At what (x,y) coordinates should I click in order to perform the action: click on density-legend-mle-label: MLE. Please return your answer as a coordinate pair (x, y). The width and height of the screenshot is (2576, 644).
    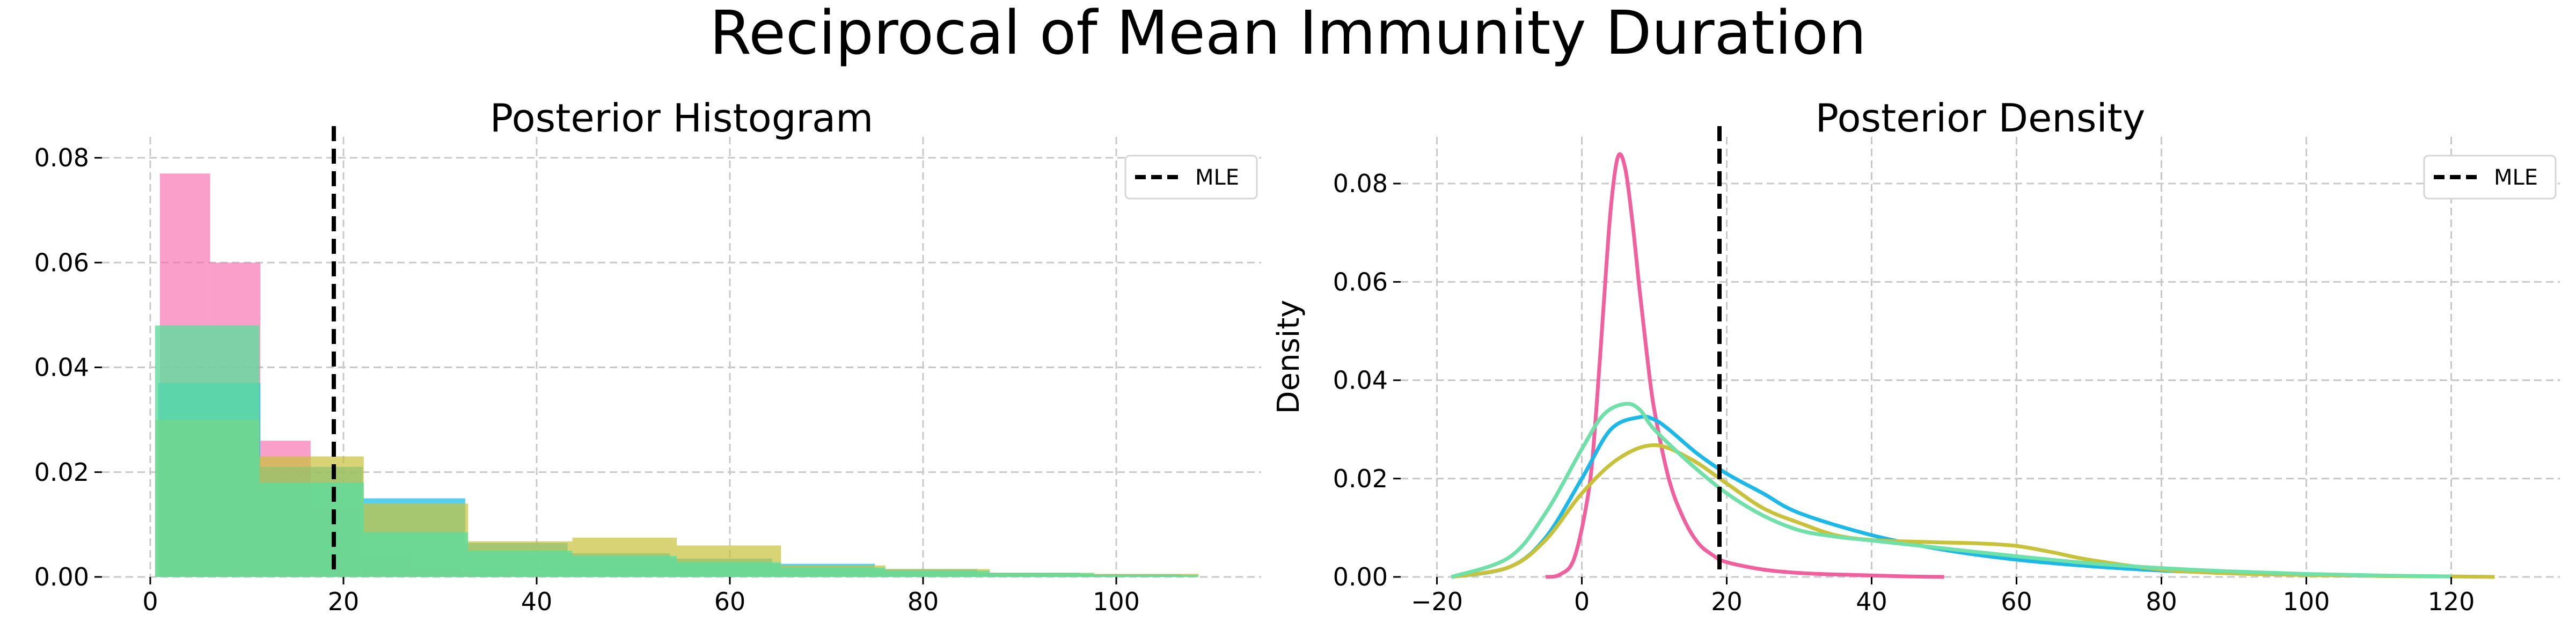
    Looking at the image, I should click on (2516, 177).